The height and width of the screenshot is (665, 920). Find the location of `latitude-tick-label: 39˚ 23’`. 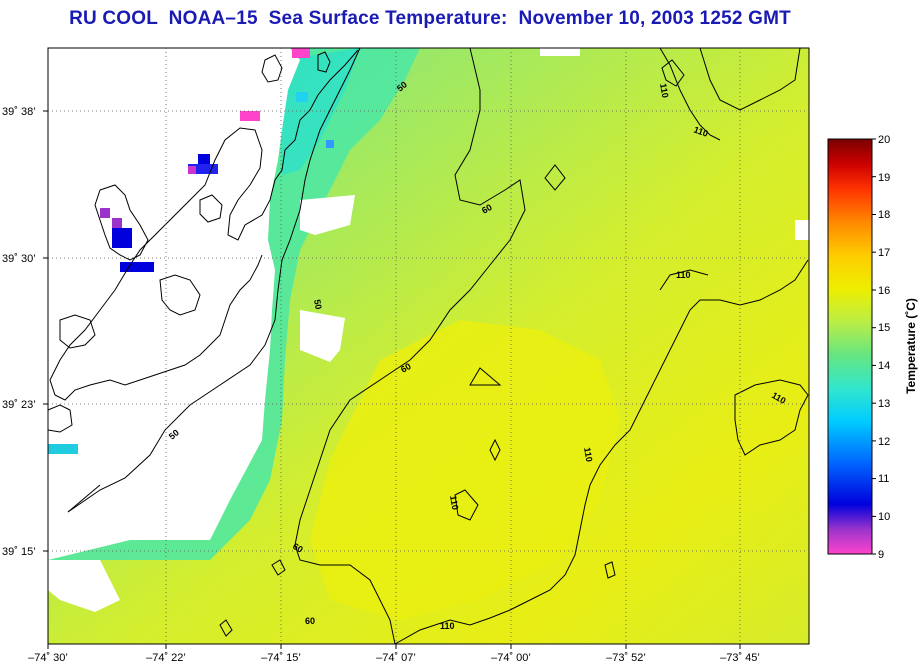

latitude-tick-label: 39˚ 23’ is located at coordinates (19, 405).